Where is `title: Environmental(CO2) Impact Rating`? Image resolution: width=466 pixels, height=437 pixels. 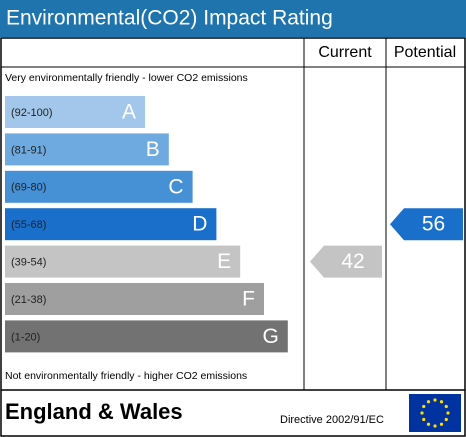 title: Environmental(CO2) Impact Rating is located at coordinates (169, 18).